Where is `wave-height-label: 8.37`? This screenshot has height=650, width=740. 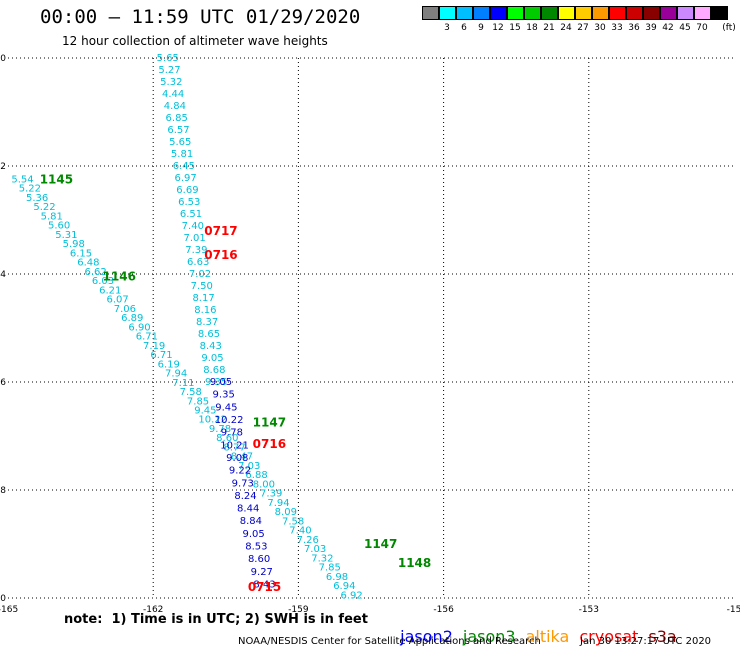
wave-height-label: 8.37 is located at coordinates (207, 322).